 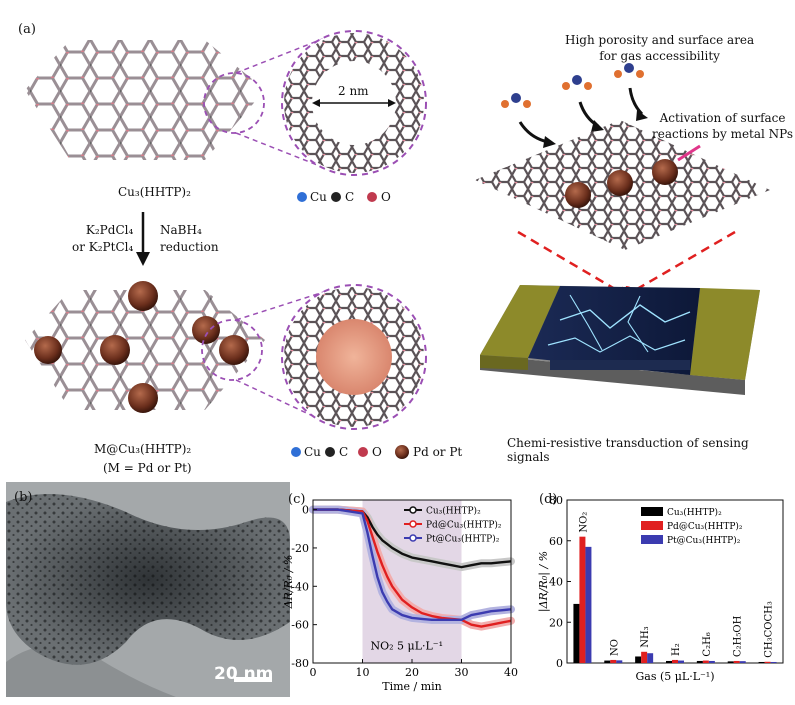 What do you see at coordinates (556, 500) in the screenshot?
I see `y-tick-label-4: 80` at bounding box center [556, 500].